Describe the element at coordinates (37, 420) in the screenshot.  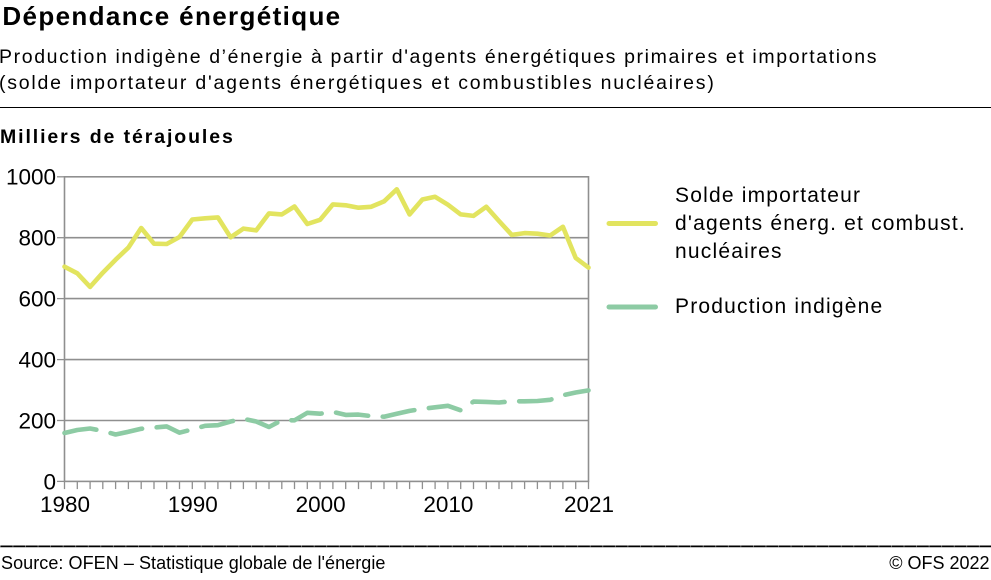
I see `svg-text: 200` at that location.